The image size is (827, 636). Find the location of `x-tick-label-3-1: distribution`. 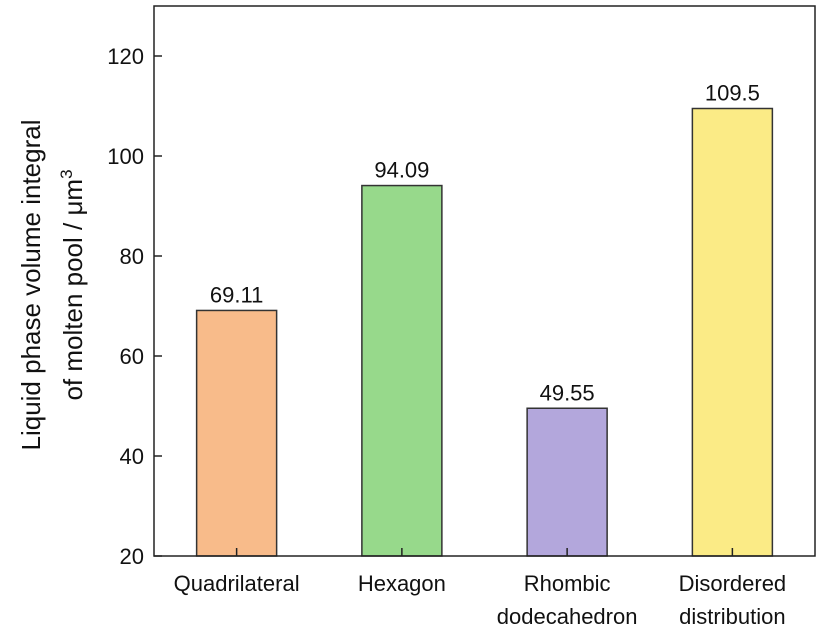

x-tick-label-3-1: distribution is located at coordinates (732, 616).